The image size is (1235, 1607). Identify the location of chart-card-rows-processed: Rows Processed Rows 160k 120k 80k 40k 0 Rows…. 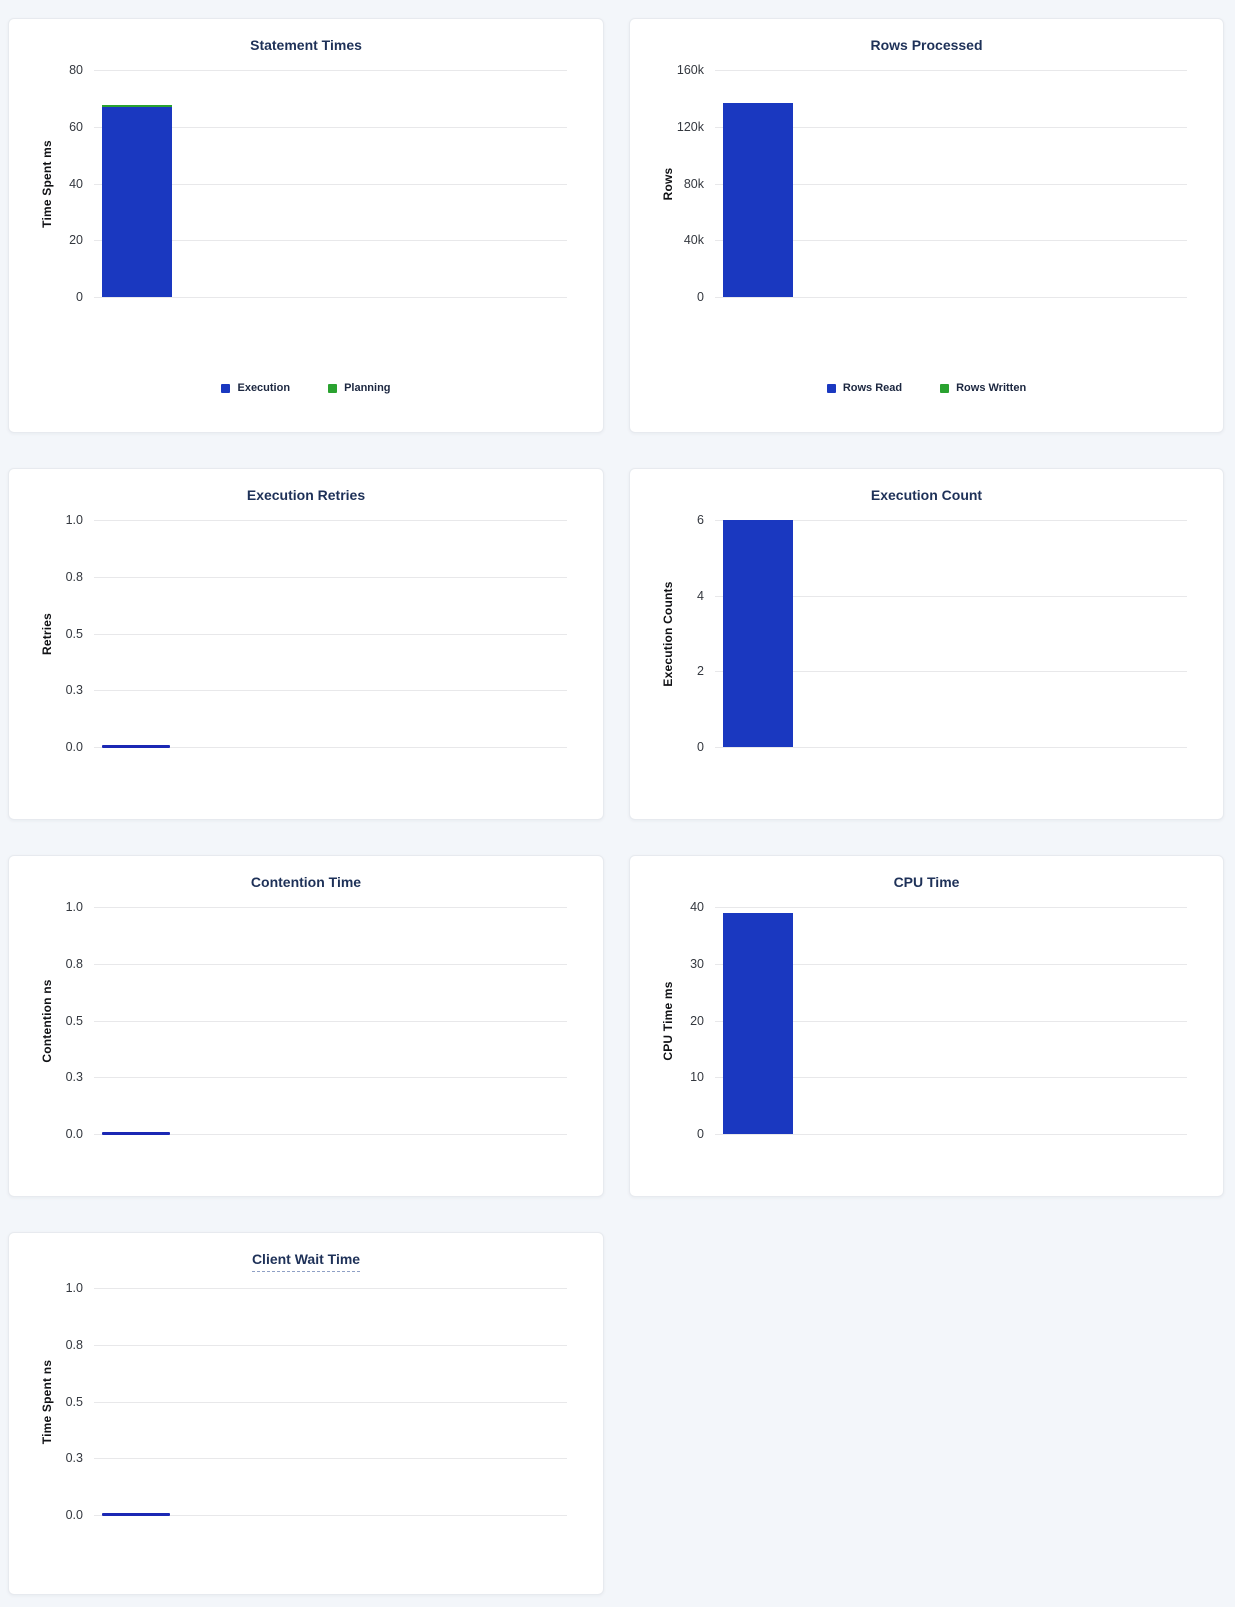
(926, 225).